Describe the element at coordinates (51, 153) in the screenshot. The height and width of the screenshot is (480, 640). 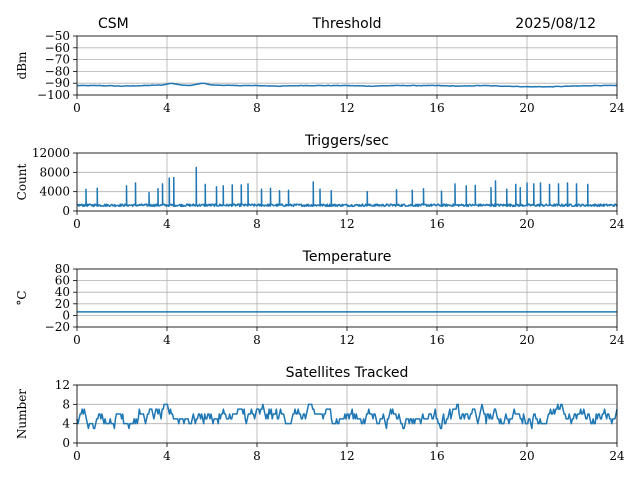
I see `y-tick-label: 12000` at that location.